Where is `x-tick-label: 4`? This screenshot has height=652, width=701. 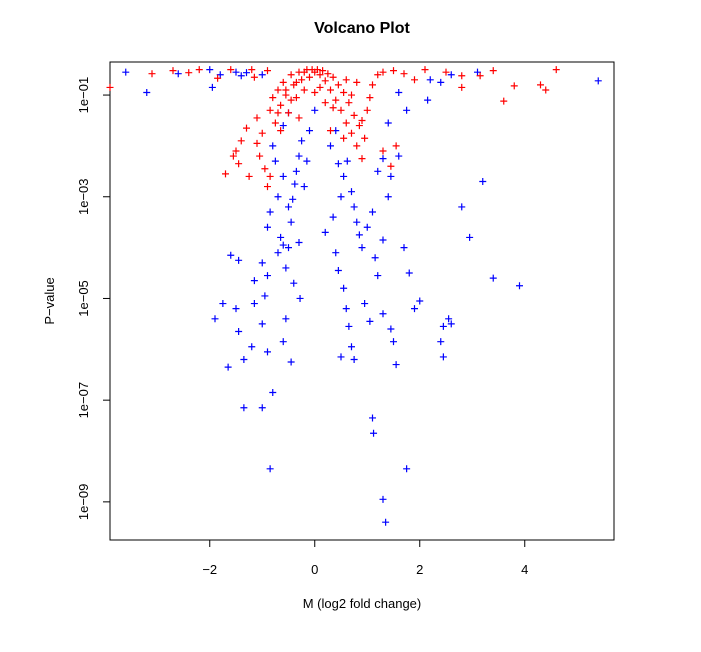
x-tick-label: 4 is located at coordinates (524, 569).